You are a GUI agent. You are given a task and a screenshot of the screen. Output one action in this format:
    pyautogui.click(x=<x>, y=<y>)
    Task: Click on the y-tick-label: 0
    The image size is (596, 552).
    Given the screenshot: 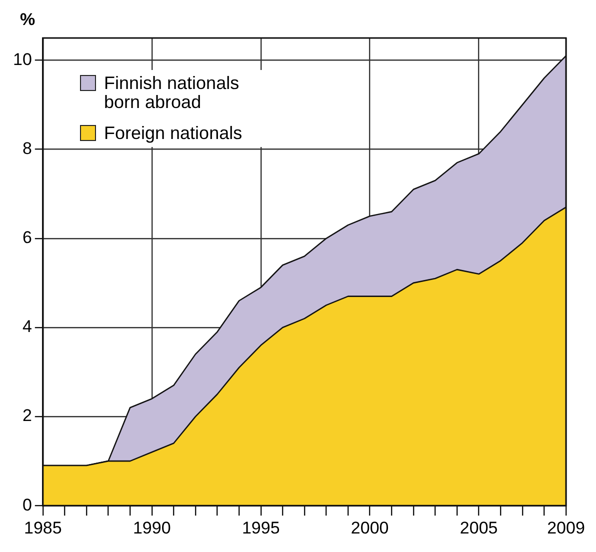 What is the action you would take?
    pyautogui.click(x=27, y=504)
    